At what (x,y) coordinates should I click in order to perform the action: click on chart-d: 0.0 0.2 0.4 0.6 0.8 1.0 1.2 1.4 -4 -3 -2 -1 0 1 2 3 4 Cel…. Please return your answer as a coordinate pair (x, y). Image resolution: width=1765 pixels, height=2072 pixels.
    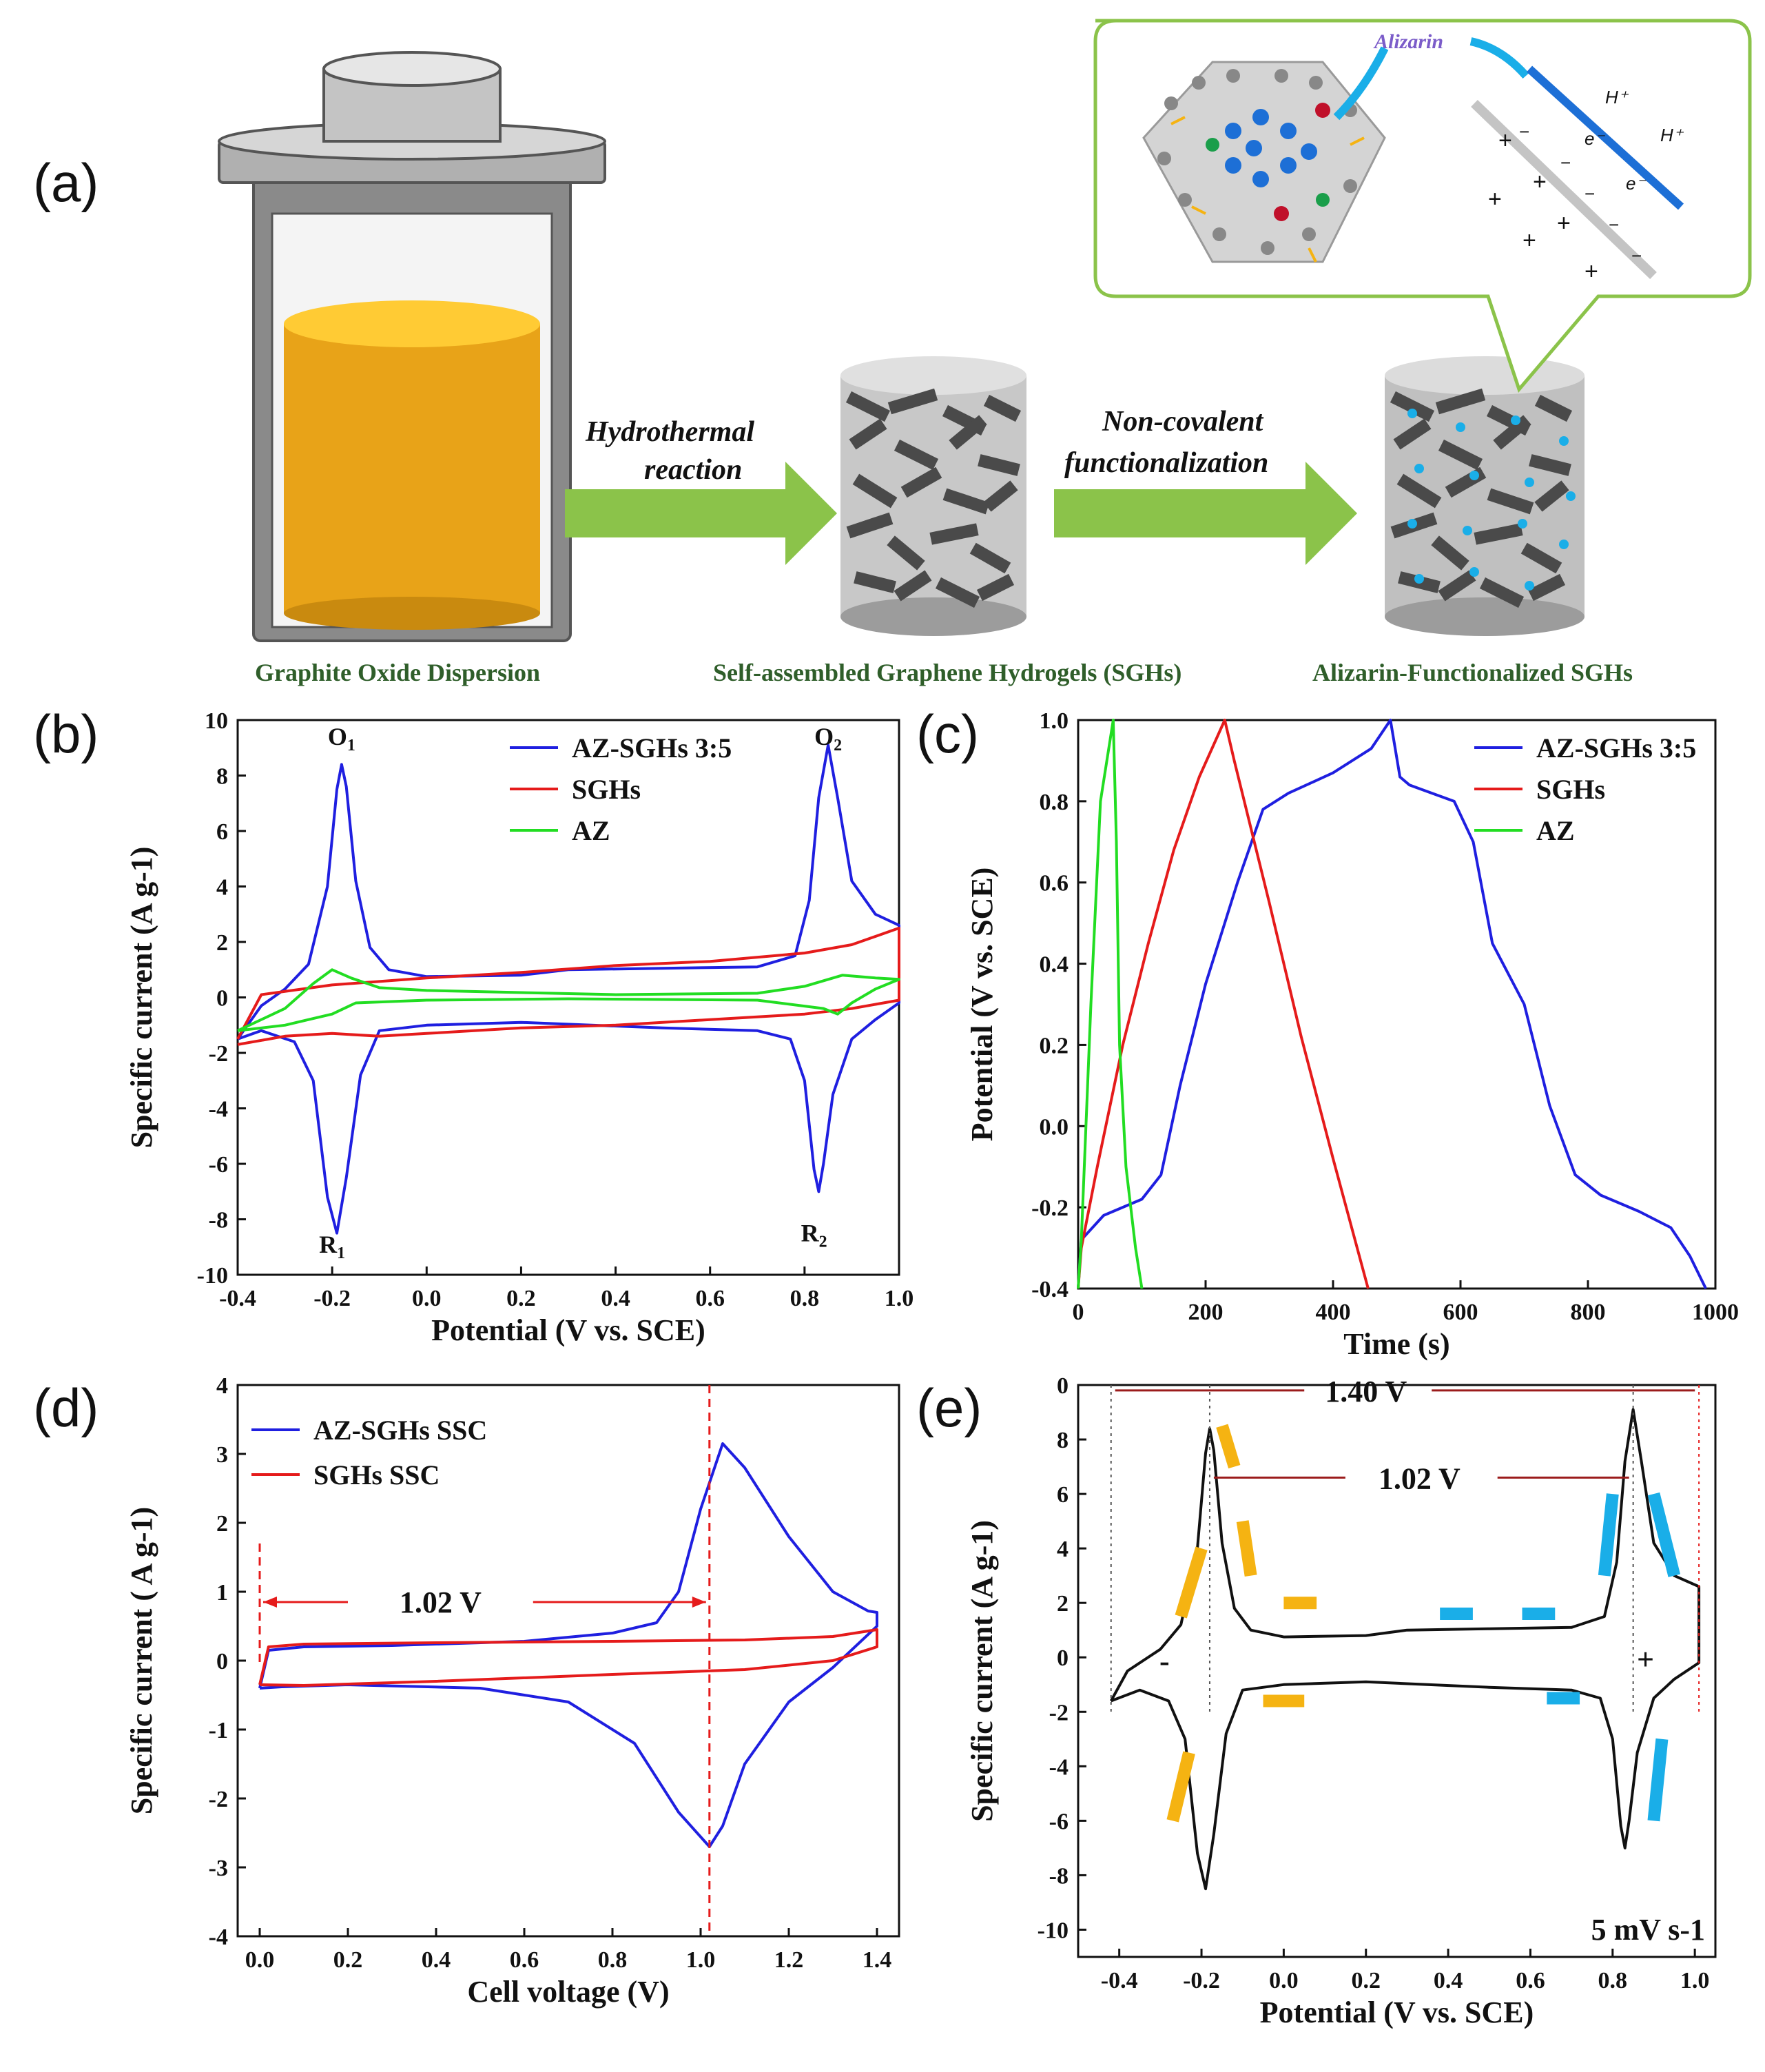
    Looking at the image, I should click on (512, 1691).